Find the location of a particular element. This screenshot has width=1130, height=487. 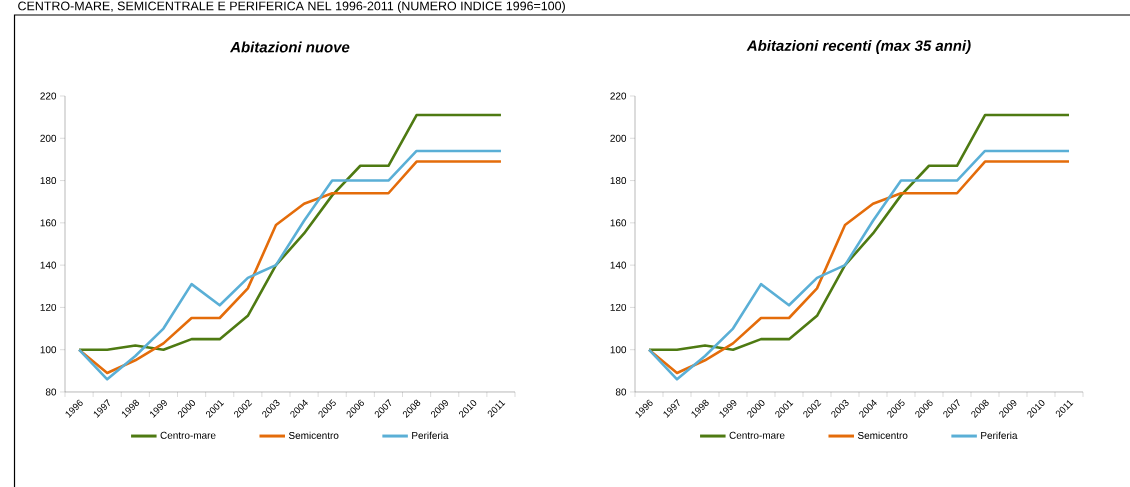

chart-title: Abitazioni recenti (max 35 anni) is located at coordinates (858, 47).